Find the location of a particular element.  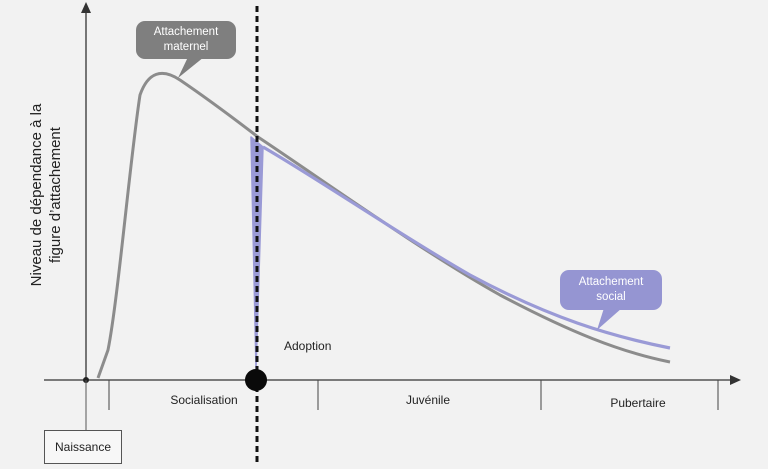

social-callout-bubble is located at coordinates (611, 290).